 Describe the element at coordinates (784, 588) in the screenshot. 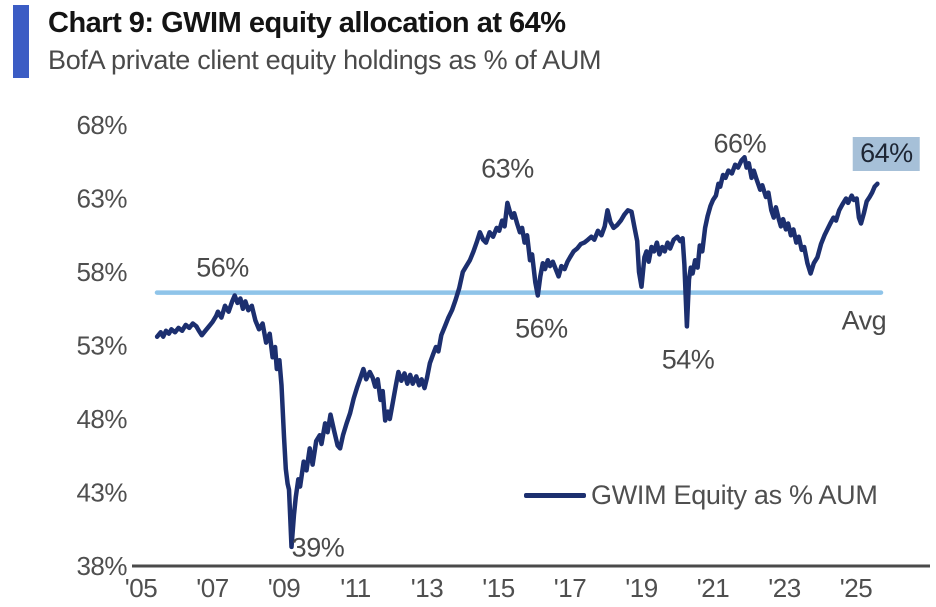

I see `x-axis-tick-label: '23` at that location.